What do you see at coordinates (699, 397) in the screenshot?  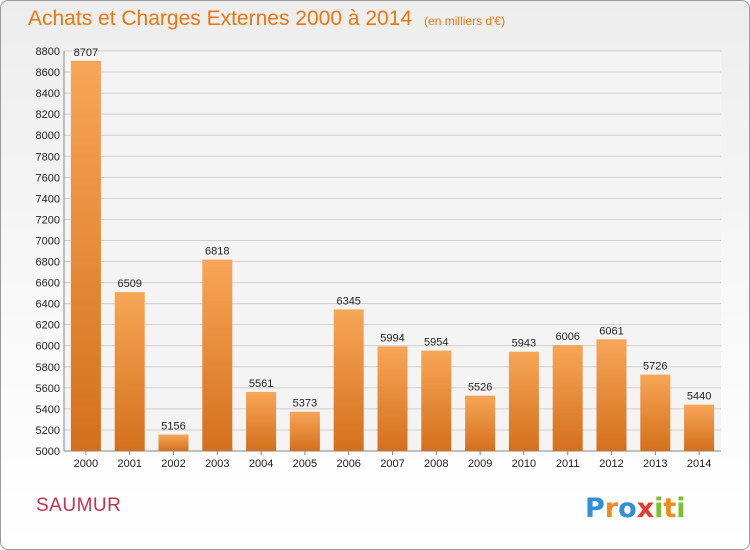 I see `data-label: 5440` at bounding box center [699, 397].